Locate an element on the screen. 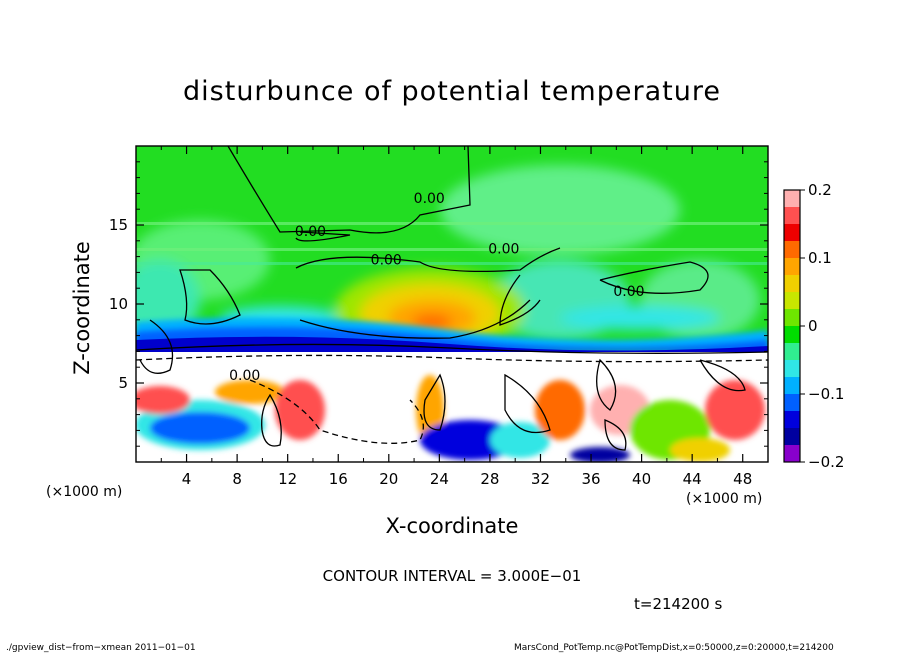 The height and width of the screenshot is (654, 904). y-tick-label: 15 is located at coordinates (118, 225).